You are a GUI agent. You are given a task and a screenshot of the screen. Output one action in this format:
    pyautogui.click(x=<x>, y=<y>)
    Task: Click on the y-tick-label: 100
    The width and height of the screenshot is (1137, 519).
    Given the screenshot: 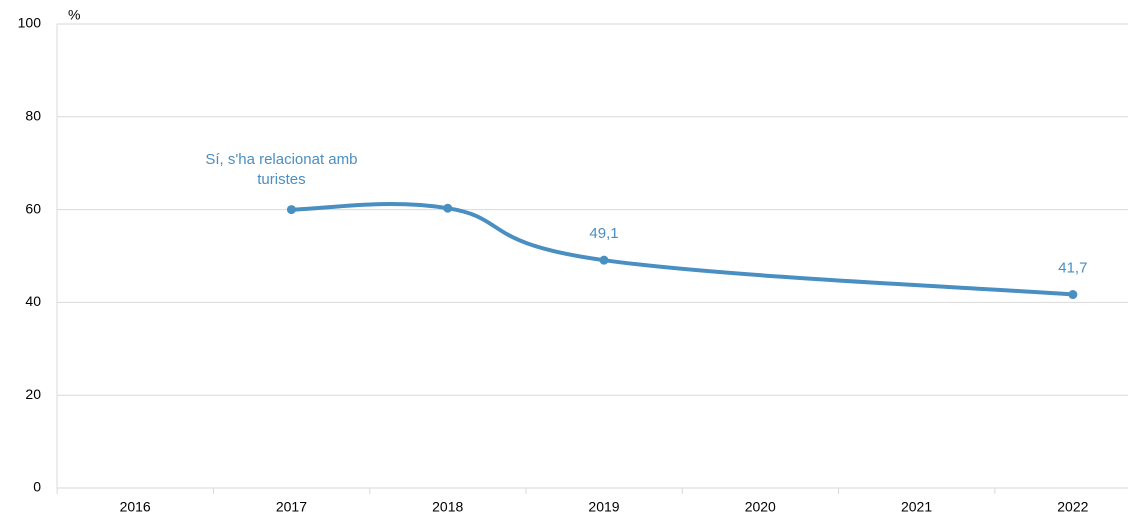 What is the action you would take?
    pyautogui.click(x=30, y=23)
    